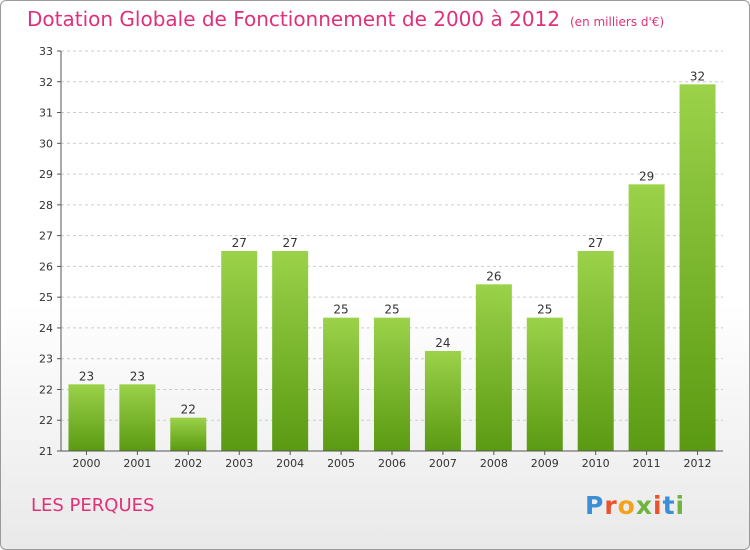 This screenshot has height=550, width=750. What do you see at coordinates (46, 82) in the screenshot?
I see `y-tick-label: 32` at bounding box center [46, 82].